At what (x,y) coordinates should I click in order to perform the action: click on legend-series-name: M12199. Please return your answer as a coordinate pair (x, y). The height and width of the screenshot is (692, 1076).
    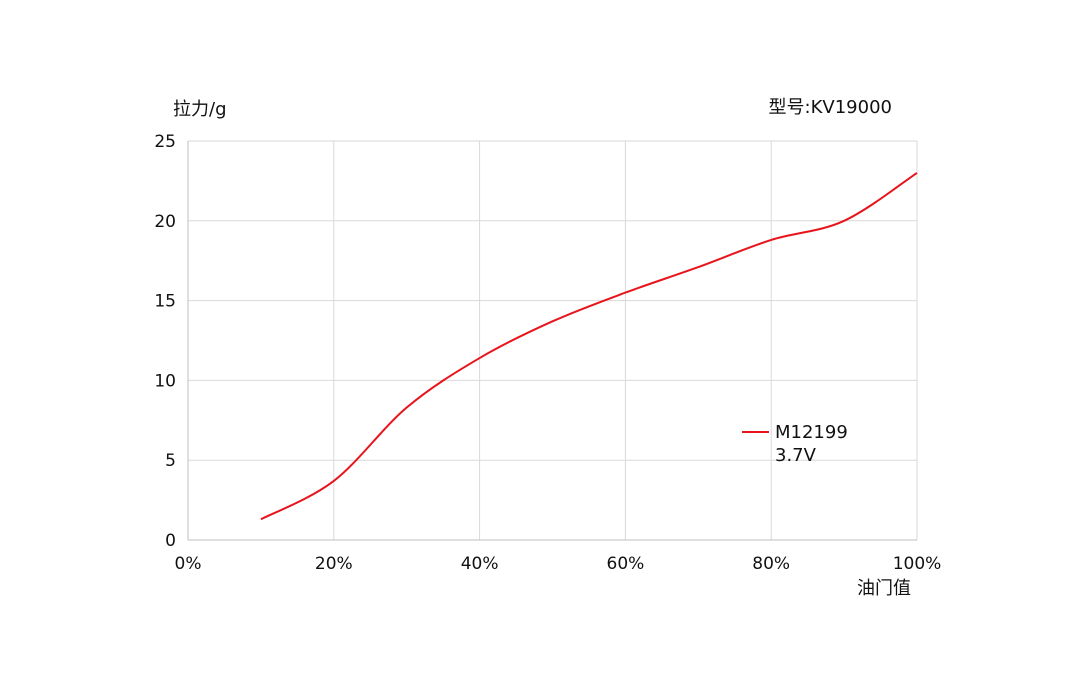
    Looking at the image, I should click on (811, 432).